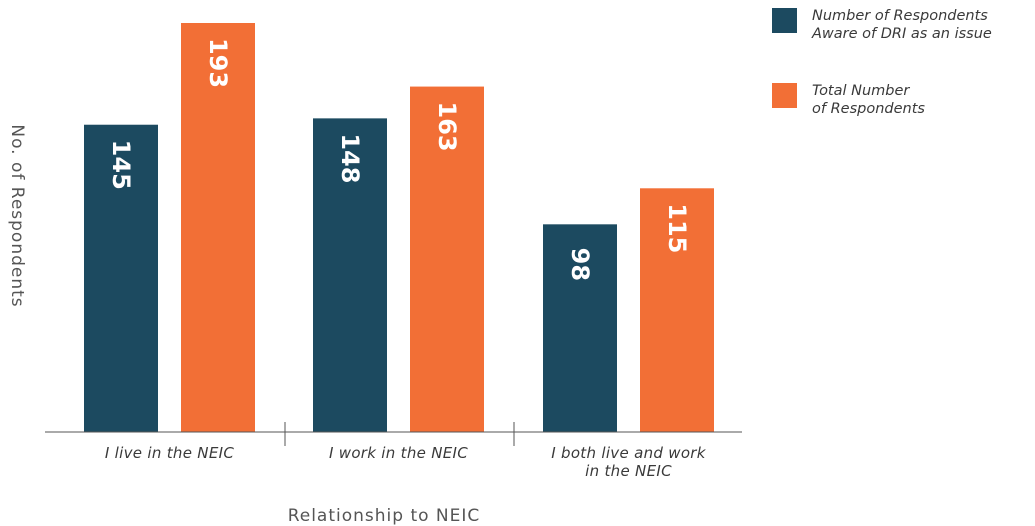 Image resolution: width=1035 pixels, height=526 pixels. I want to click on value-label: 98, so click(580, 264).